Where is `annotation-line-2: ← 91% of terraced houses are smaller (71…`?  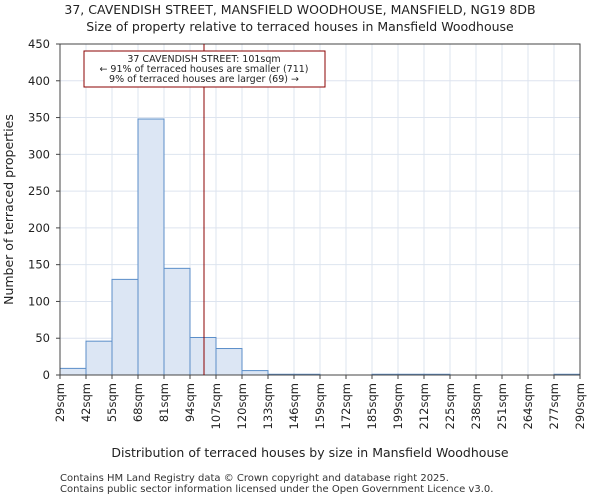
annotation-line-2: ← 91% of terraced houses are smaller (71… is located at coordinates (203, 69).